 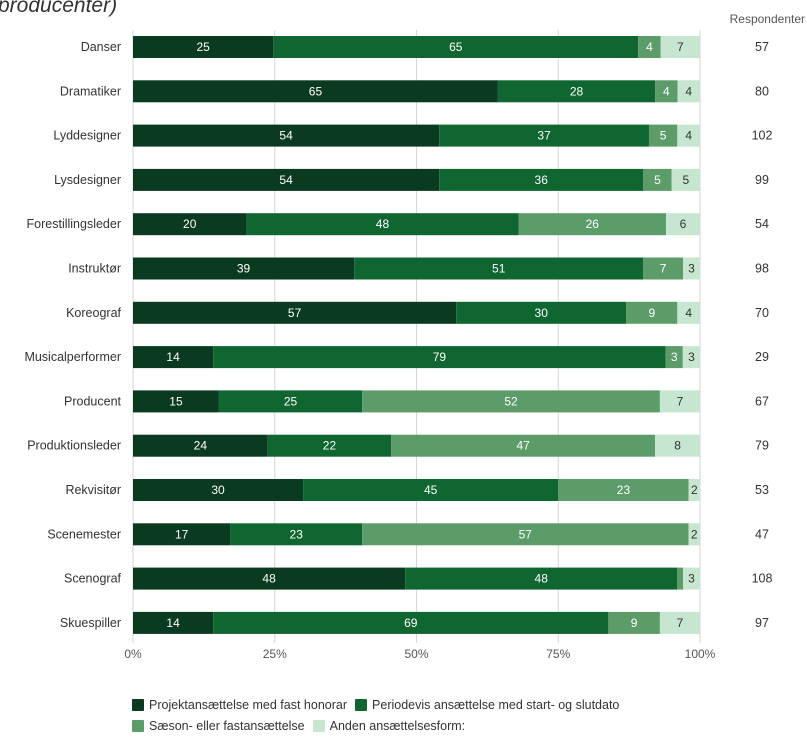 What do you see at coordinates (90, 623) in the screenshot?
I see `category-label-skuespiller: Skuespiller` at bounding box center [90, 623].